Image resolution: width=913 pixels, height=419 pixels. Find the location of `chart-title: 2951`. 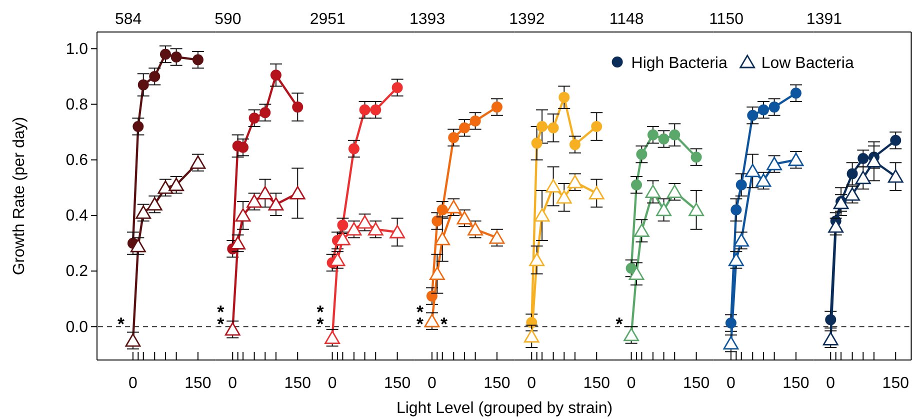

chart-title: 2951 is located at coordinates (328, 19).